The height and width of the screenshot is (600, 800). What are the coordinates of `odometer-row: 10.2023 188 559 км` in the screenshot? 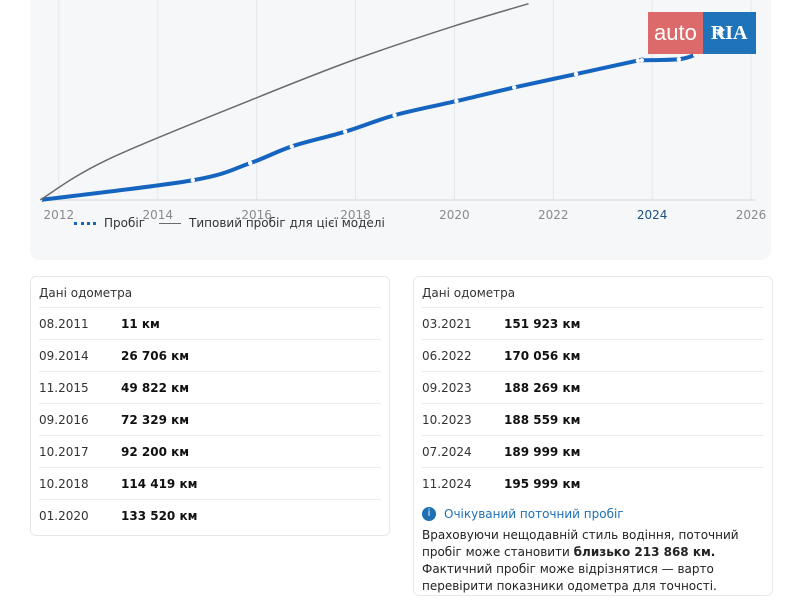 It's located at (593, 419).